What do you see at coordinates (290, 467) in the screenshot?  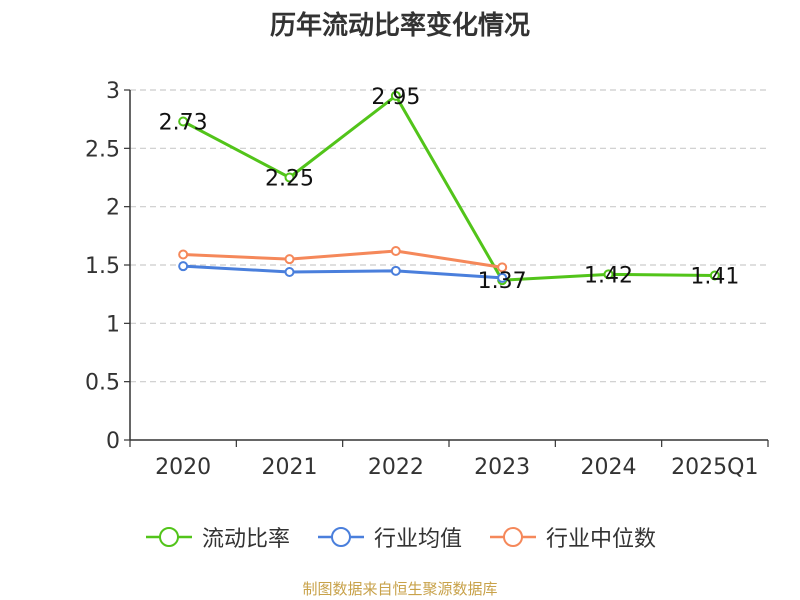 I see `x-tick-label-1: 2021` at bounding box center [290, 467].